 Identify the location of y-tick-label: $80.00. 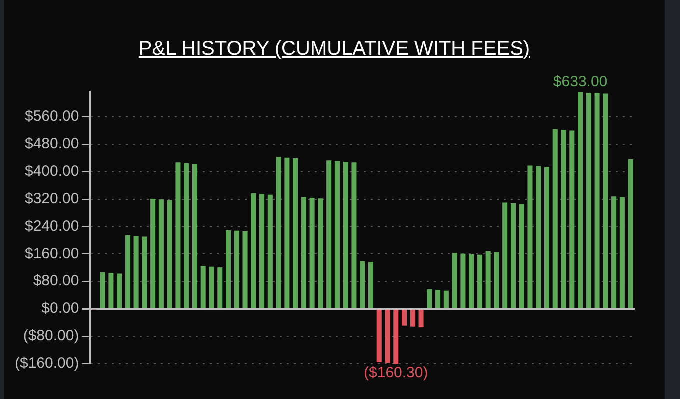
(56, 281).